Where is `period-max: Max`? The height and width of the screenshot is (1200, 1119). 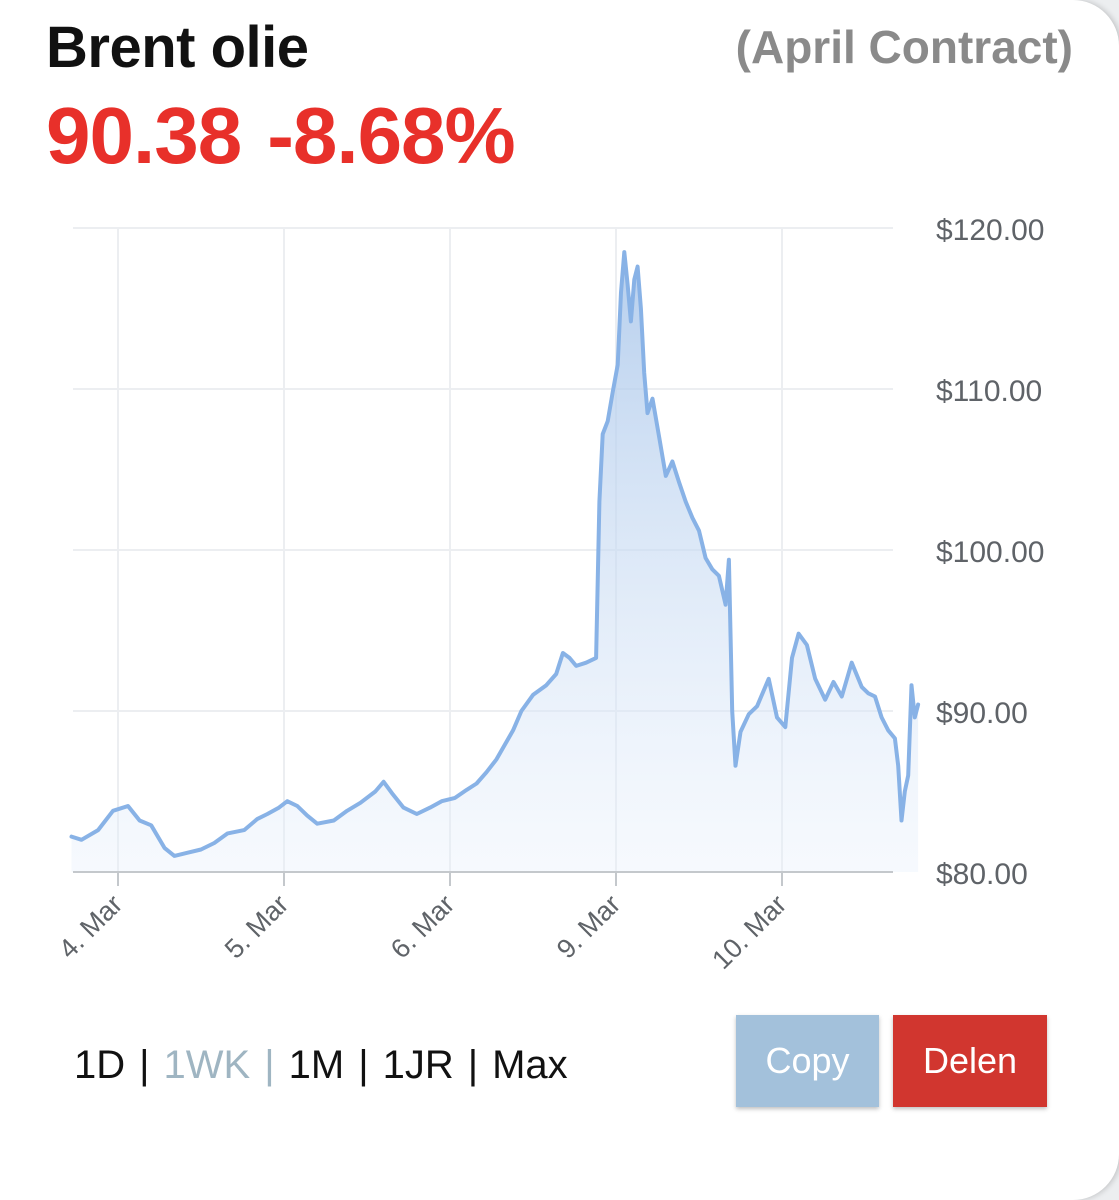
period-max: Max is located at coordinates (530, 1065).